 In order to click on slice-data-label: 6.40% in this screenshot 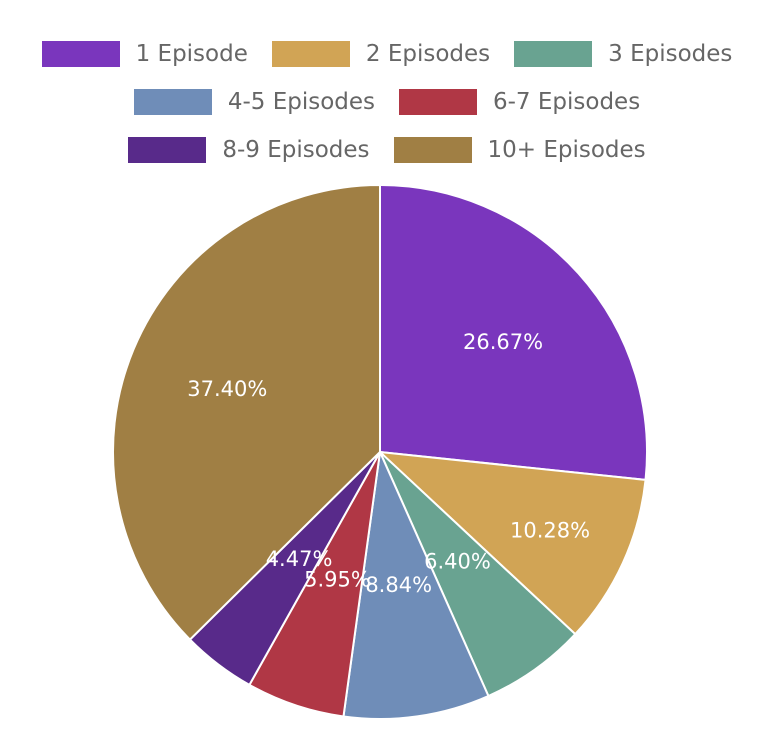, I will do `click(457, 562)`.